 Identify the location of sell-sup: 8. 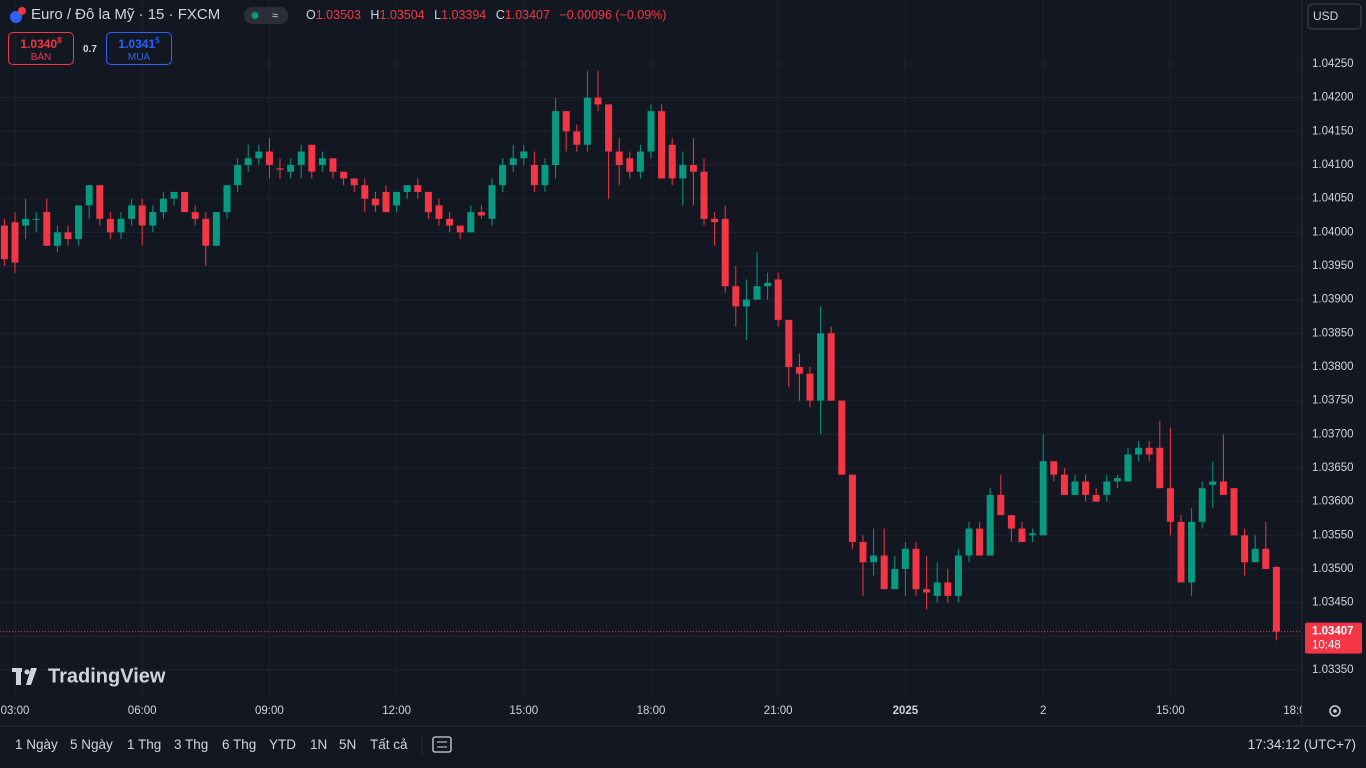
(59, 40).